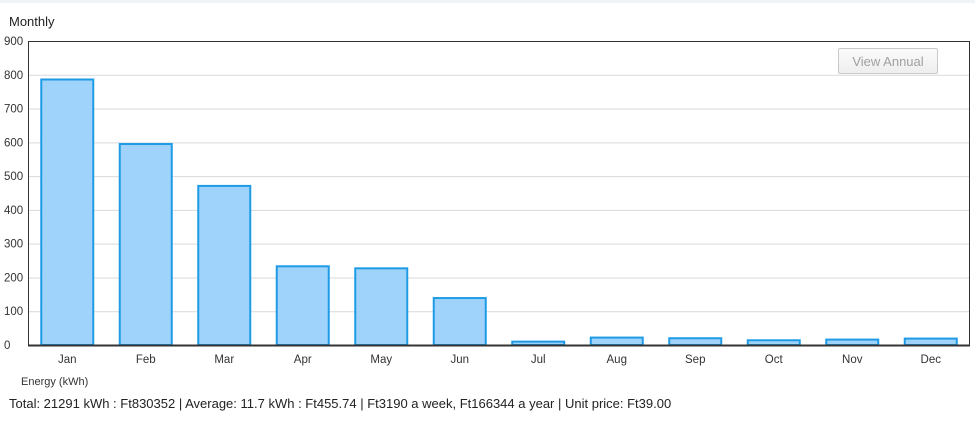 The height and width of the screenshot is (421, 975). Describe the element at coordinates (13, 76) in the screenshot. I see `y-tick-label: 800` at that location.